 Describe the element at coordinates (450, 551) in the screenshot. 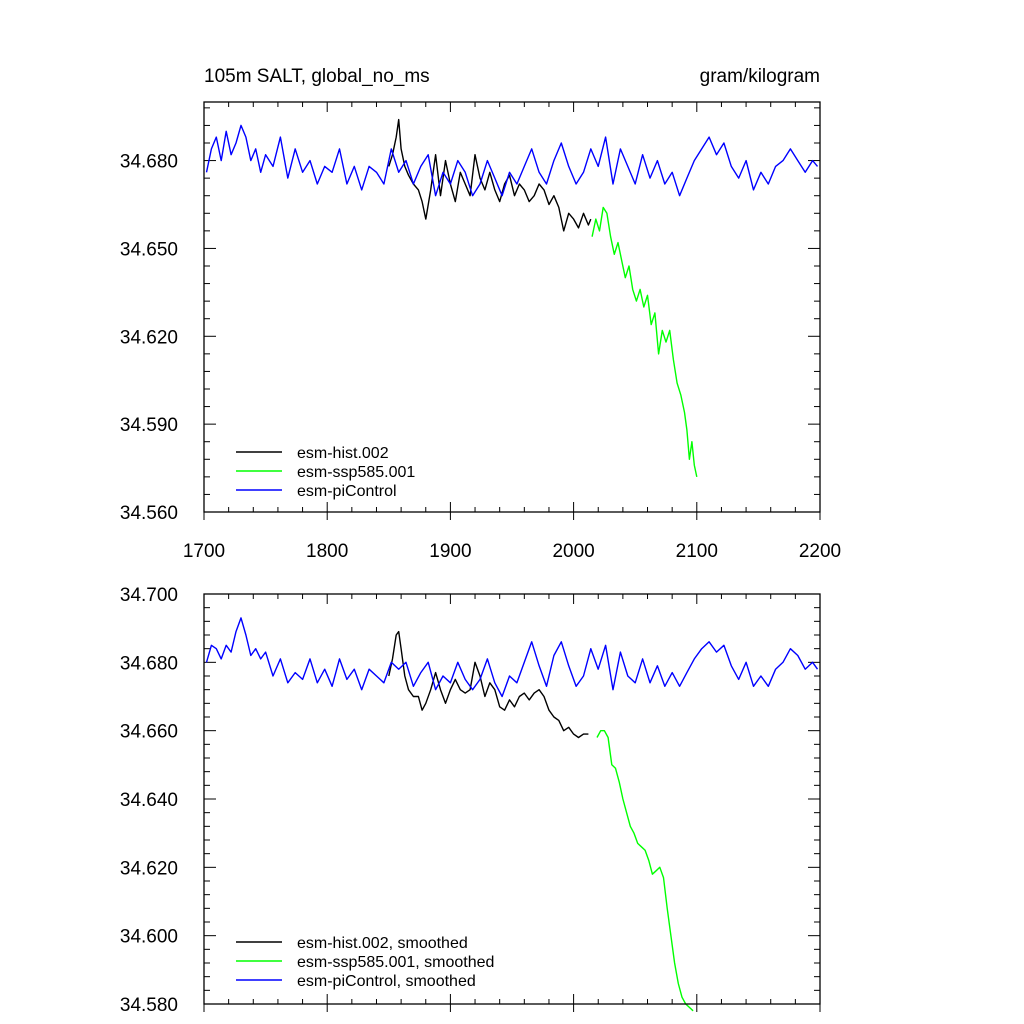

I see `x-tick-label: 1900` at that location.